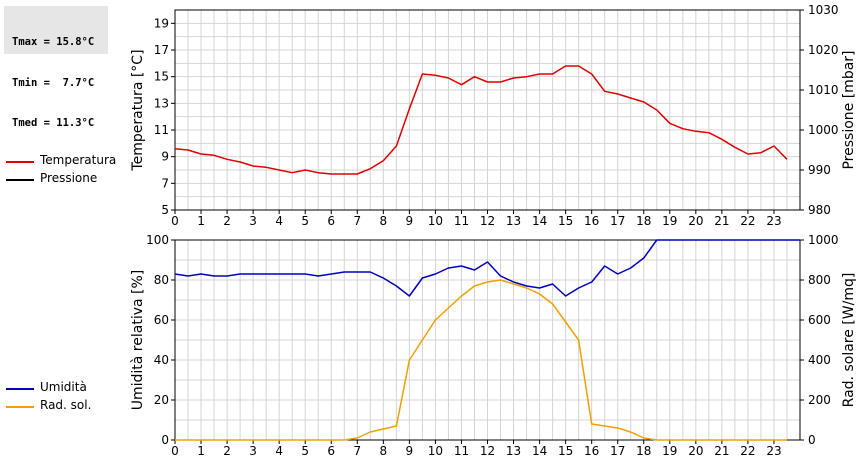 This screenshot has height=460, width=860. I want to click on x-tick-label-hum: 2, so click(227, 451).